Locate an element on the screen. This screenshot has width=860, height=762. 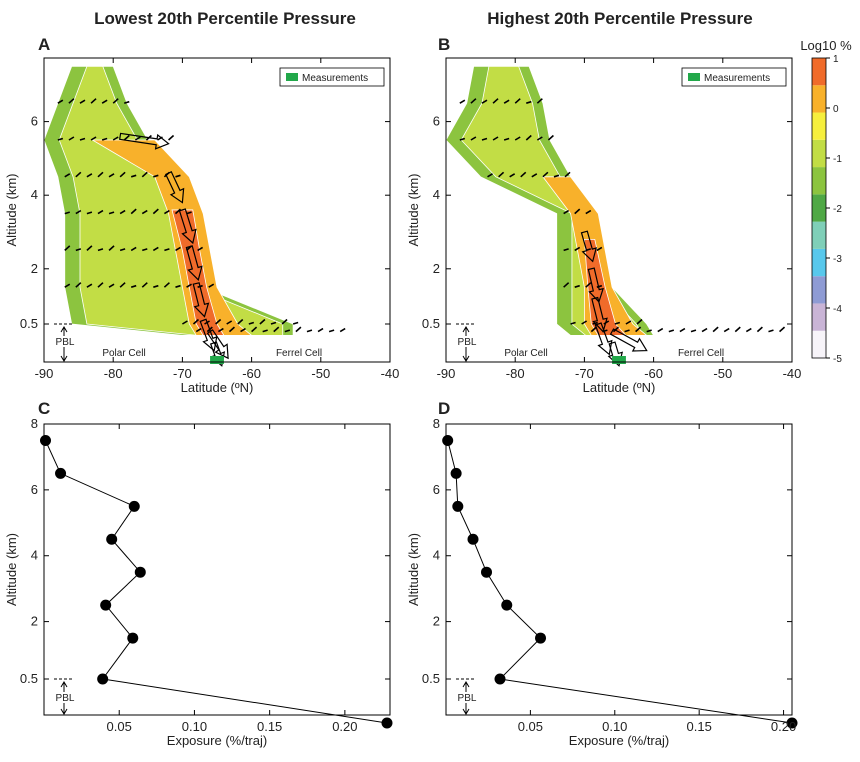
x-tick-label: -40 is located at coordinates (390, 373).